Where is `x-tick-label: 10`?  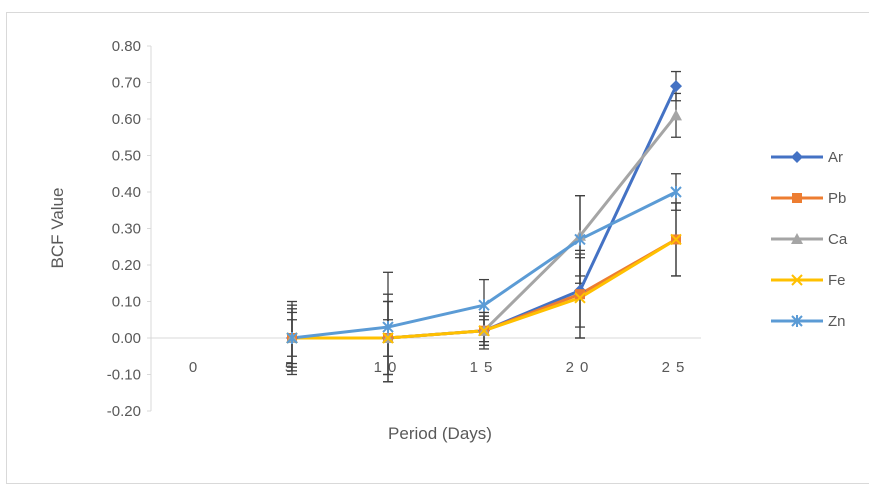
x-tick-label: 10 is located at coordinates (388, 367).